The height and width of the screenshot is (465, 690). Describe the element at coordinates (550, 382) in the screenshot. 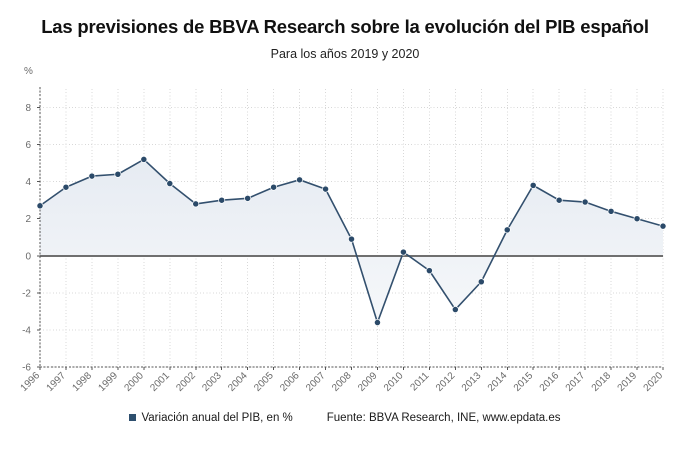

I see `svg-text: 2016` at that location.